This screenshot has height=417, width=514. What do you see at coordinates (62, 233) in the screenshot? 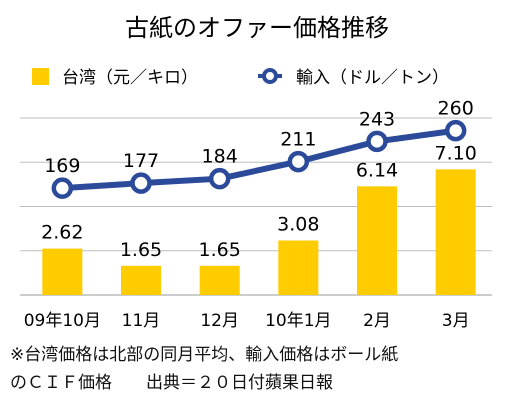
I see `bar-value-label: 2.62` at bounding box center [62, 233].